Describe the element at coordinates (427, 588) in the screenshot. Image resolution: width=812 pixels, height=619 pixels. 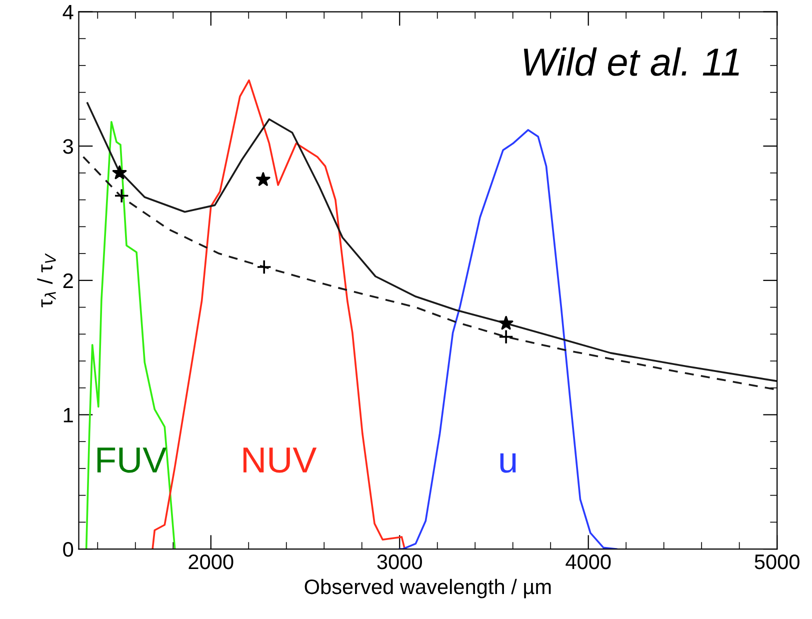
I see `x-axis-title: Observed wavelength / µm` at that location.